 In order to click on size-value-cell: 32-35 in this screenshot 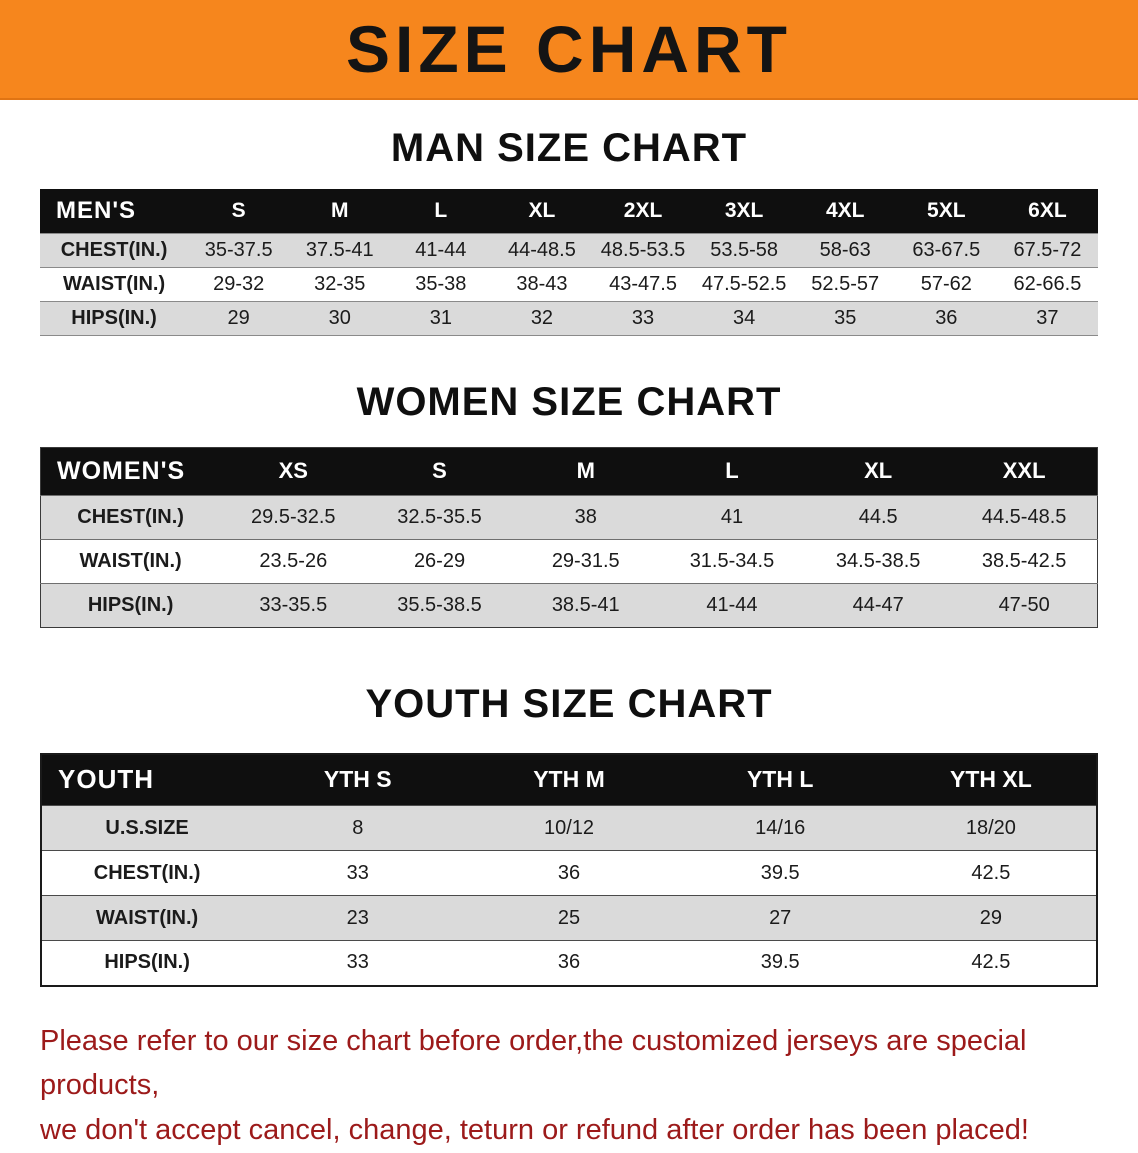, I will do `click(339, 284)`.